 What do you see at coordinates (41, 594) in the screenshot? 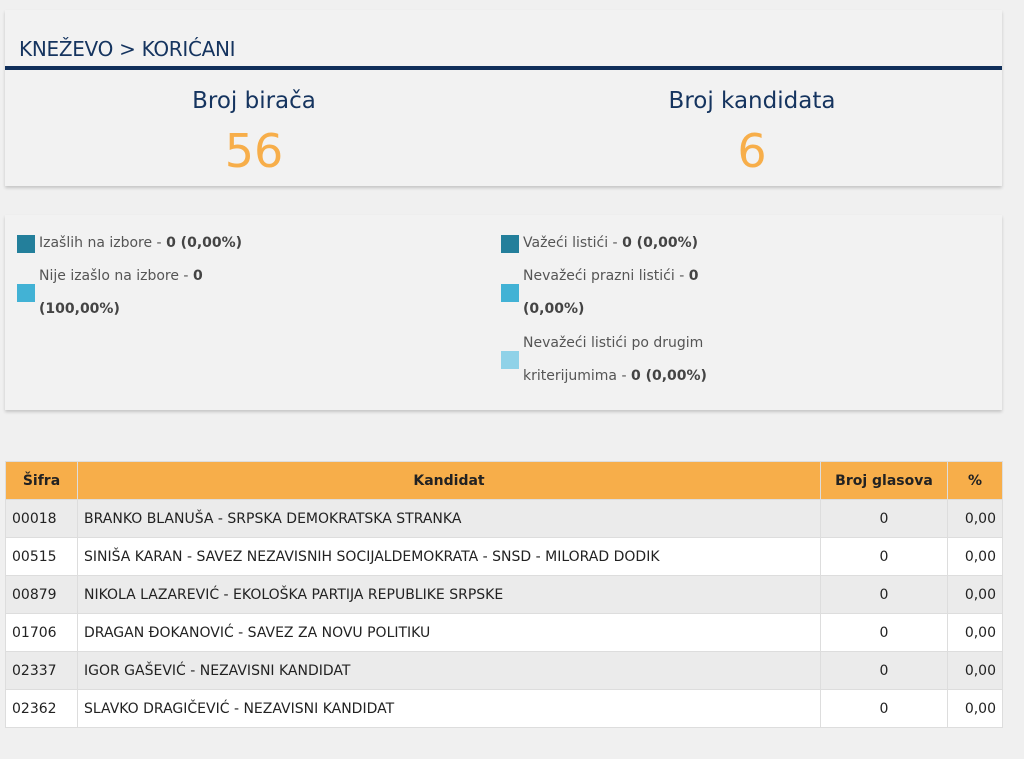
I see `cell-code: 00879` at bounding box center [41, 594].